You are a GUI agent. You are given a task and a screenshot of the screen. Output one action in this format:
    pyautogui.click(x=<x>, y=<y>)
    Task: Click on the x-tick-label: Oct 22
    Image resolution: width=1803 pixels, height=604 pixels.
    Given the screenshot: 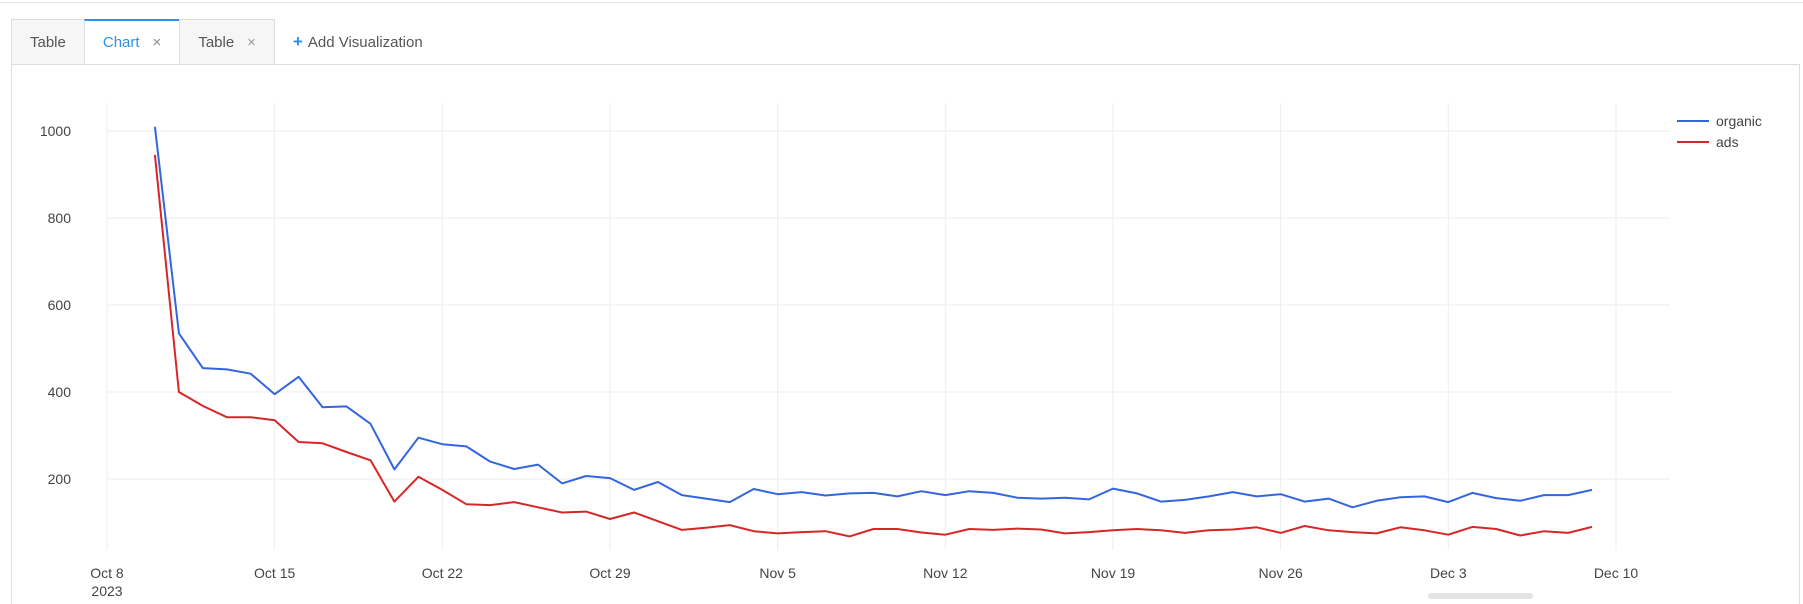 What is the action you would take?
    pyautogui.click(x=442, y=573)
    